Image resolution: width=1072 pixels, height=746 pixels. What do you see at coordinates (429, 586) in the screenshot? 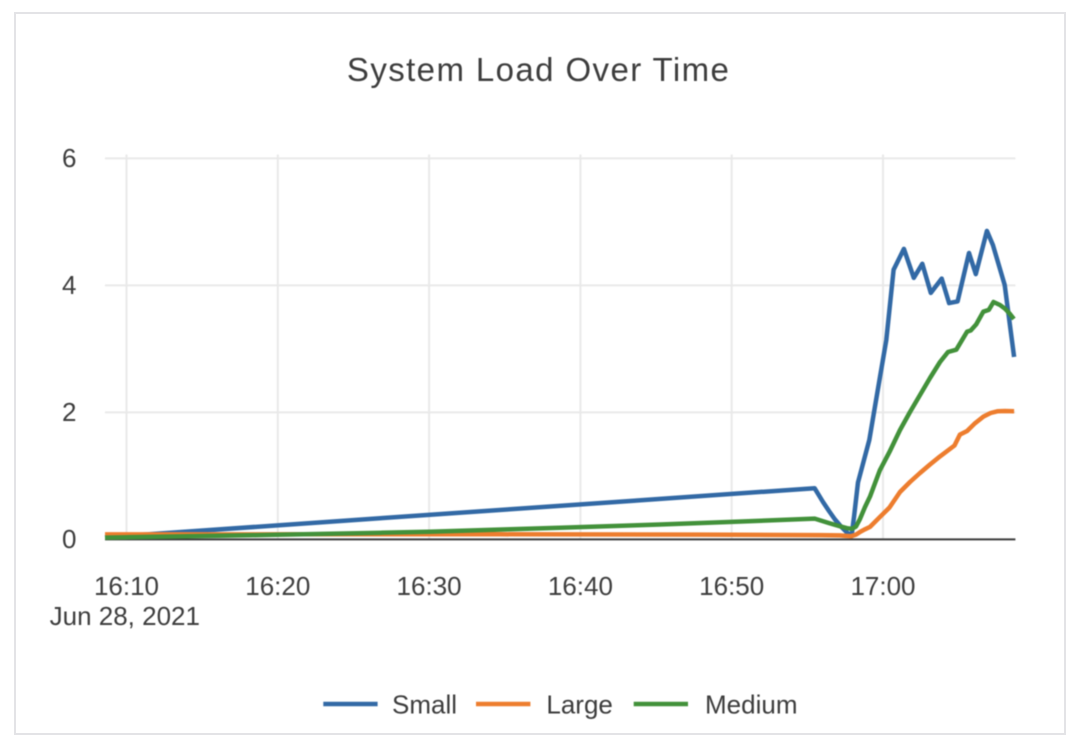
I see `svg-text: 16:30` at bounding box center [429, 586].